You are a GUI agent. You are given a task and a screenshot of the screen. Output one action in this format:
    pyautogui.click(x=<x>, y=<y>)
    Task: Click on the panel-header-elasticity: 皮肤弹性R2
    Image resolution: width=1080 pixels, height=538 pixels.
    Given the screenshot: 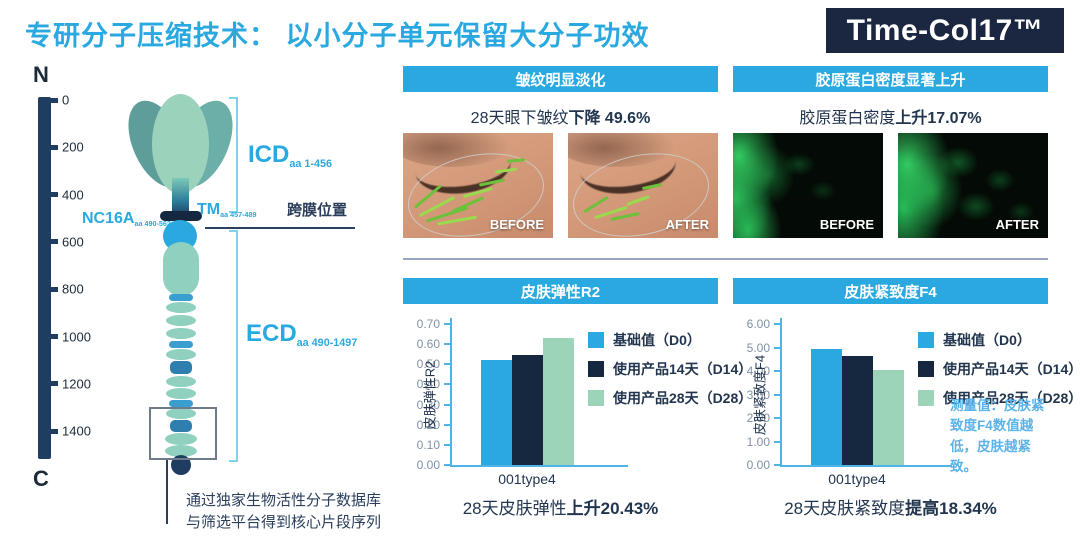 What is the action you would take?
    pyautogui.click(x=560, y=291)
    